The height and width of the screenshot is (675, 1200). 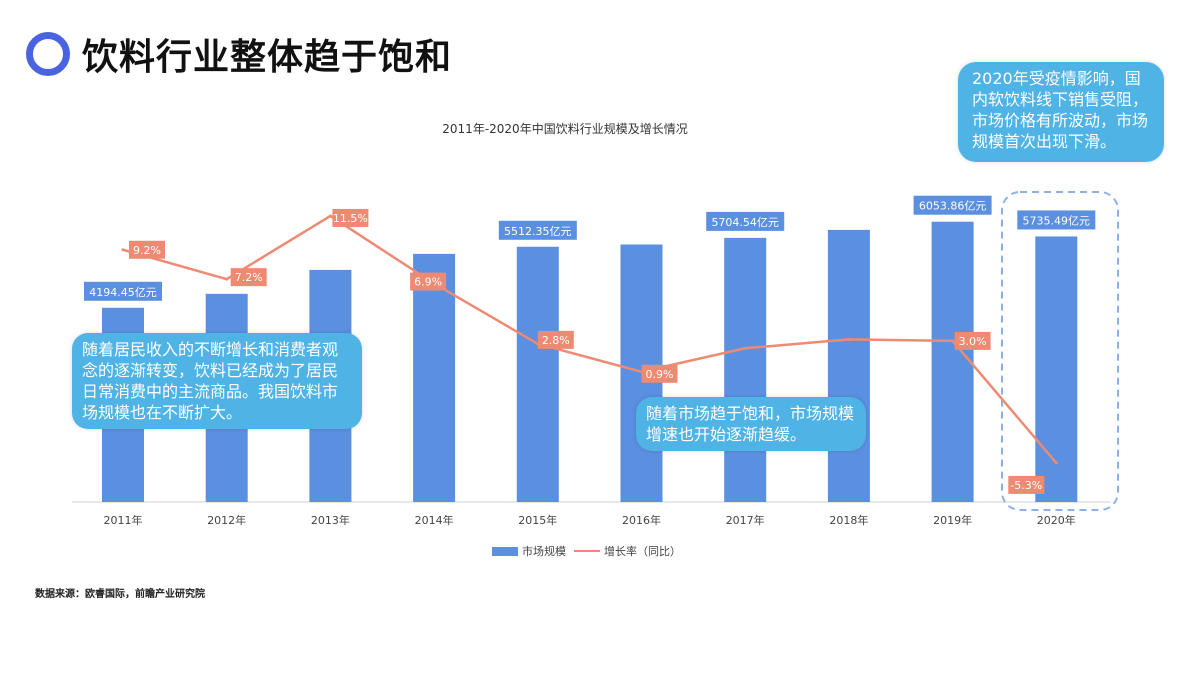 I want to click on x-tick-label: 2013年, so click(x=330, y=520).